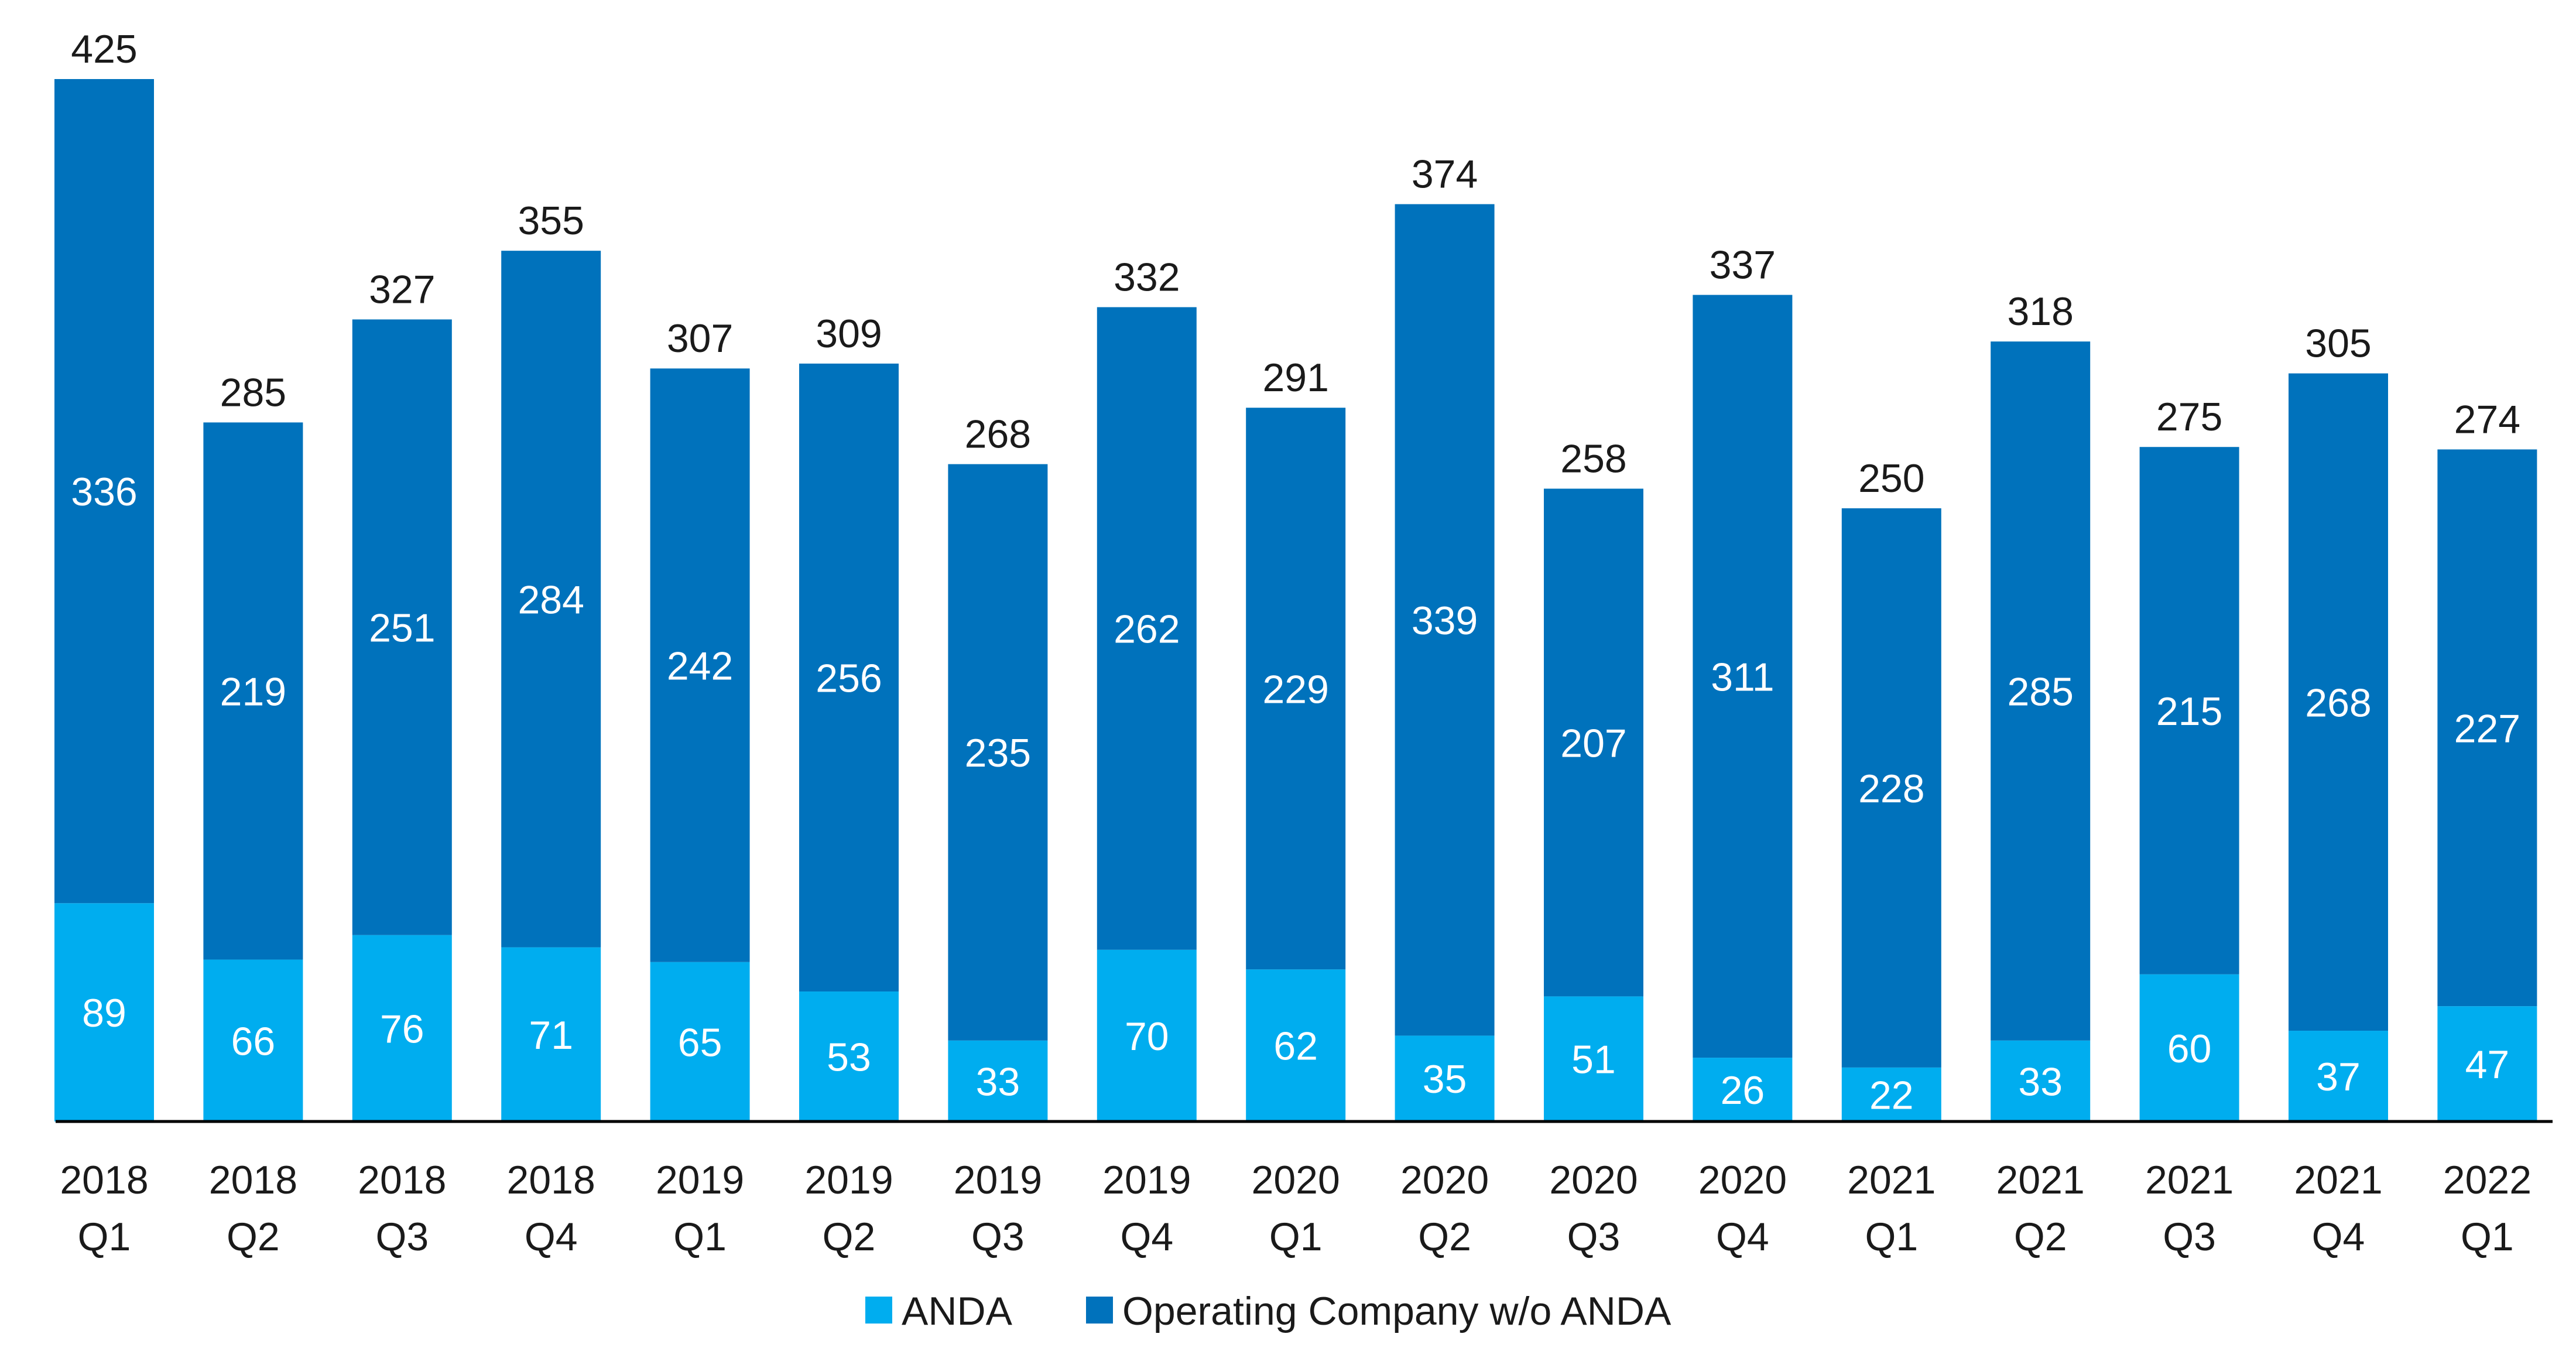 The width and height of the screenshot is (2576, 1361). Describe the element at coordinates (402, 628) in the screenshot. I see `segment-value-label: 251` at that location.